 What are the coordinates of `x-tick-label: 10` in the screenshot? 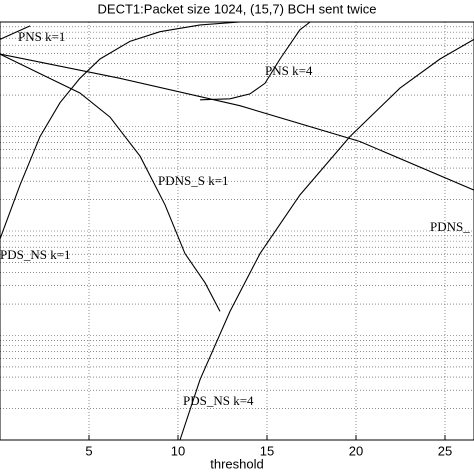 It's located at (178, 450).